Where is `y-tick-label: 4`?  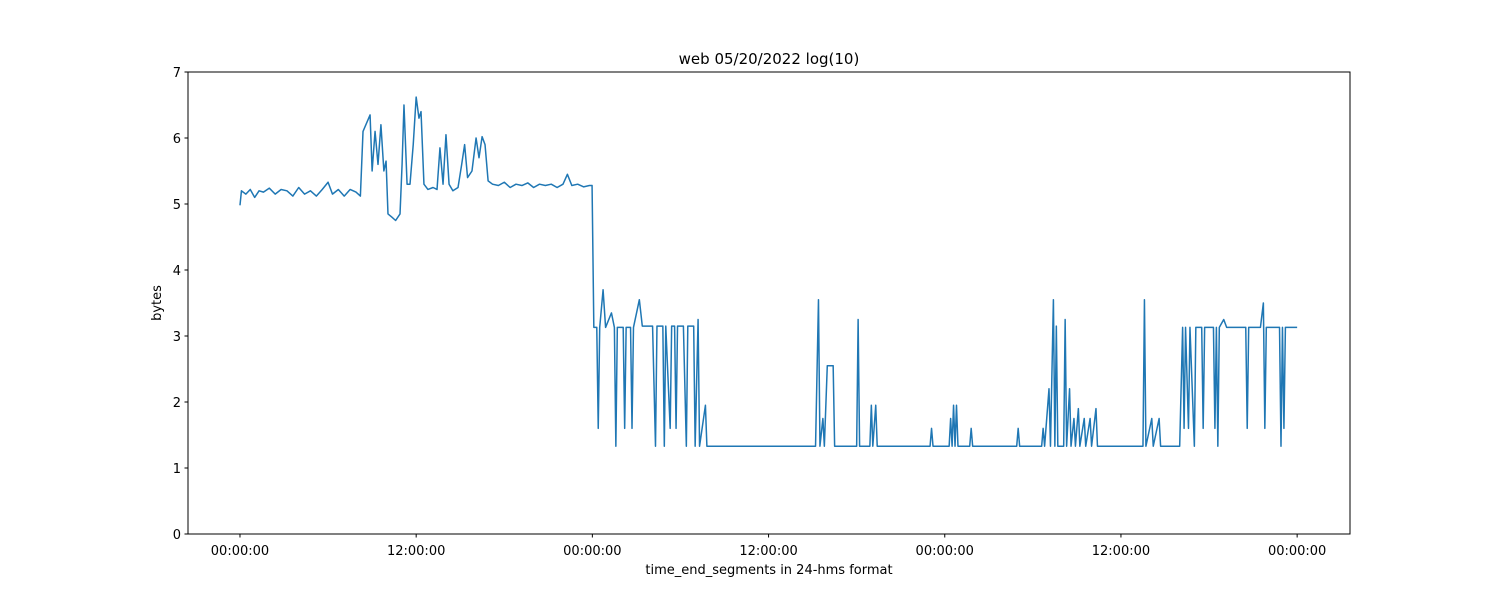 y-tick-label: 4 is located at coordinates (177, 271).